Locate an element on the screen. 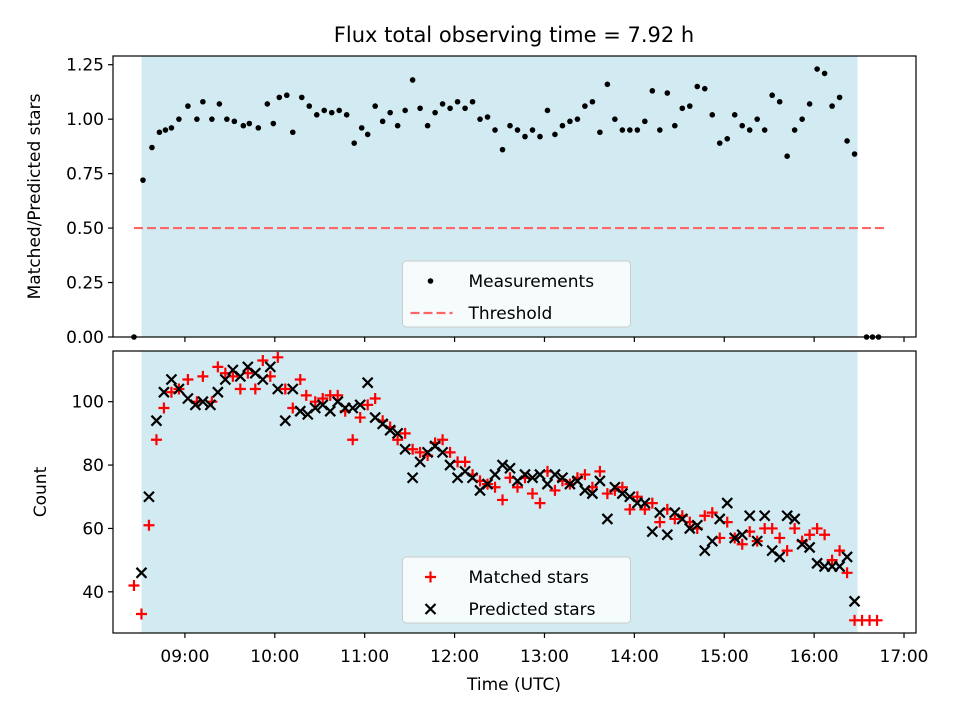 Image resolution: width=960 pixels, height=724 pixels. bottom-legend-box is located at coordinates (516, 590).